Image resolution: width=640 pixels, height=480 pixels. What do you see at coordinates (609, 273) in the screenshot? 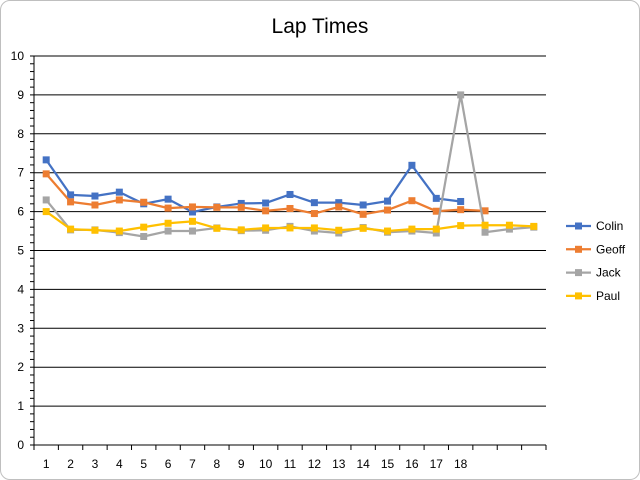
I see `legend-label: Jack` at bounding box center [609, 273].